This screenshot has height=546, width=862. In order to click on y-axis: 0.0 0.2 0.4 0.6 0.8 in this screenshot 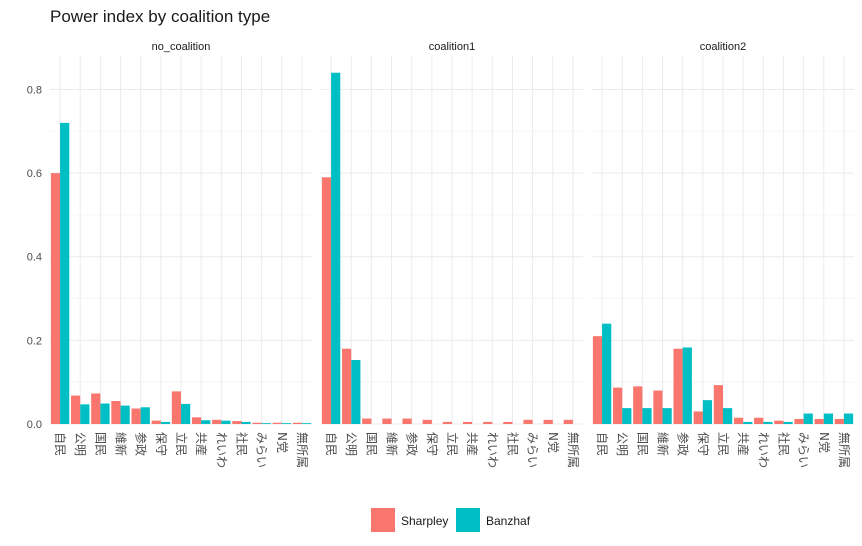, I will do `click(34, 257)`.